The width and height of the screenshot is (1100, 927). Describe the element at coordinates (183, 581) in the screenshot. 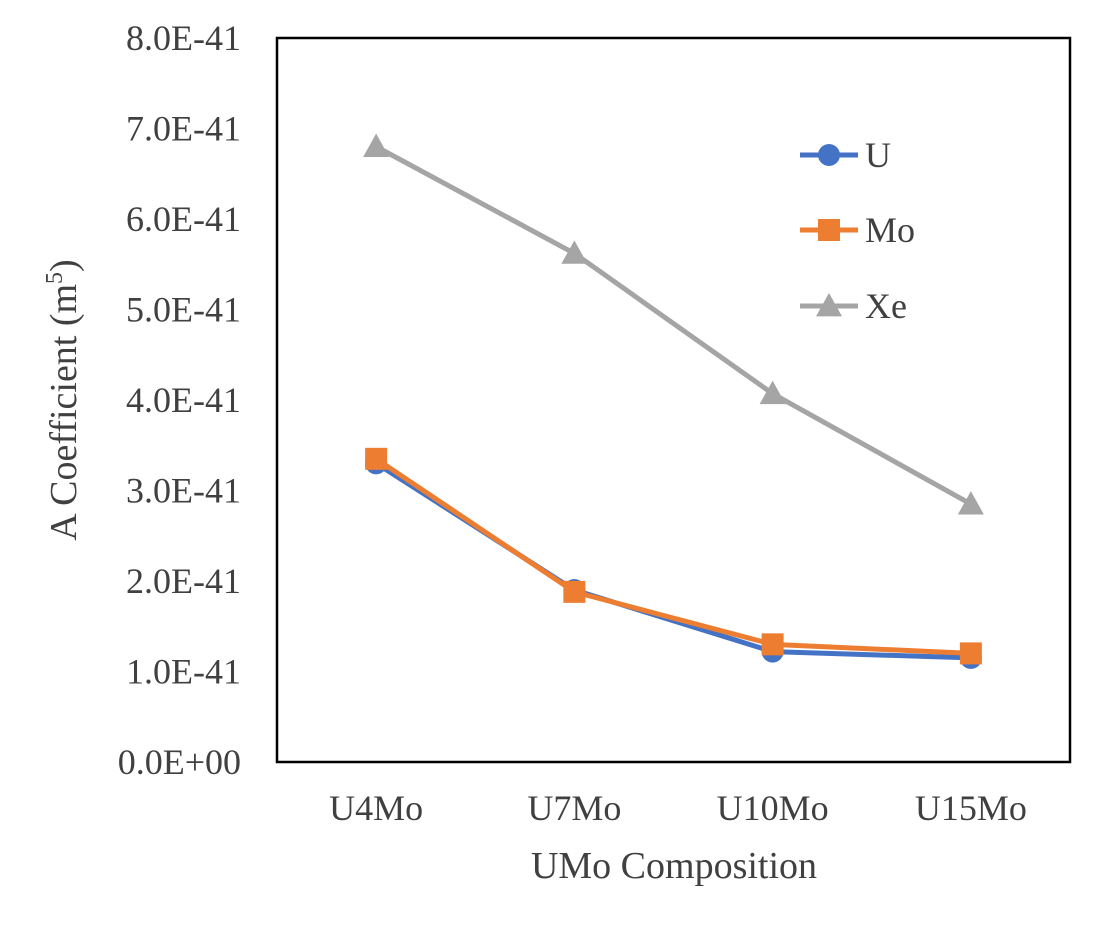

I see `y-tick-label: 2.0E-41` at that location.